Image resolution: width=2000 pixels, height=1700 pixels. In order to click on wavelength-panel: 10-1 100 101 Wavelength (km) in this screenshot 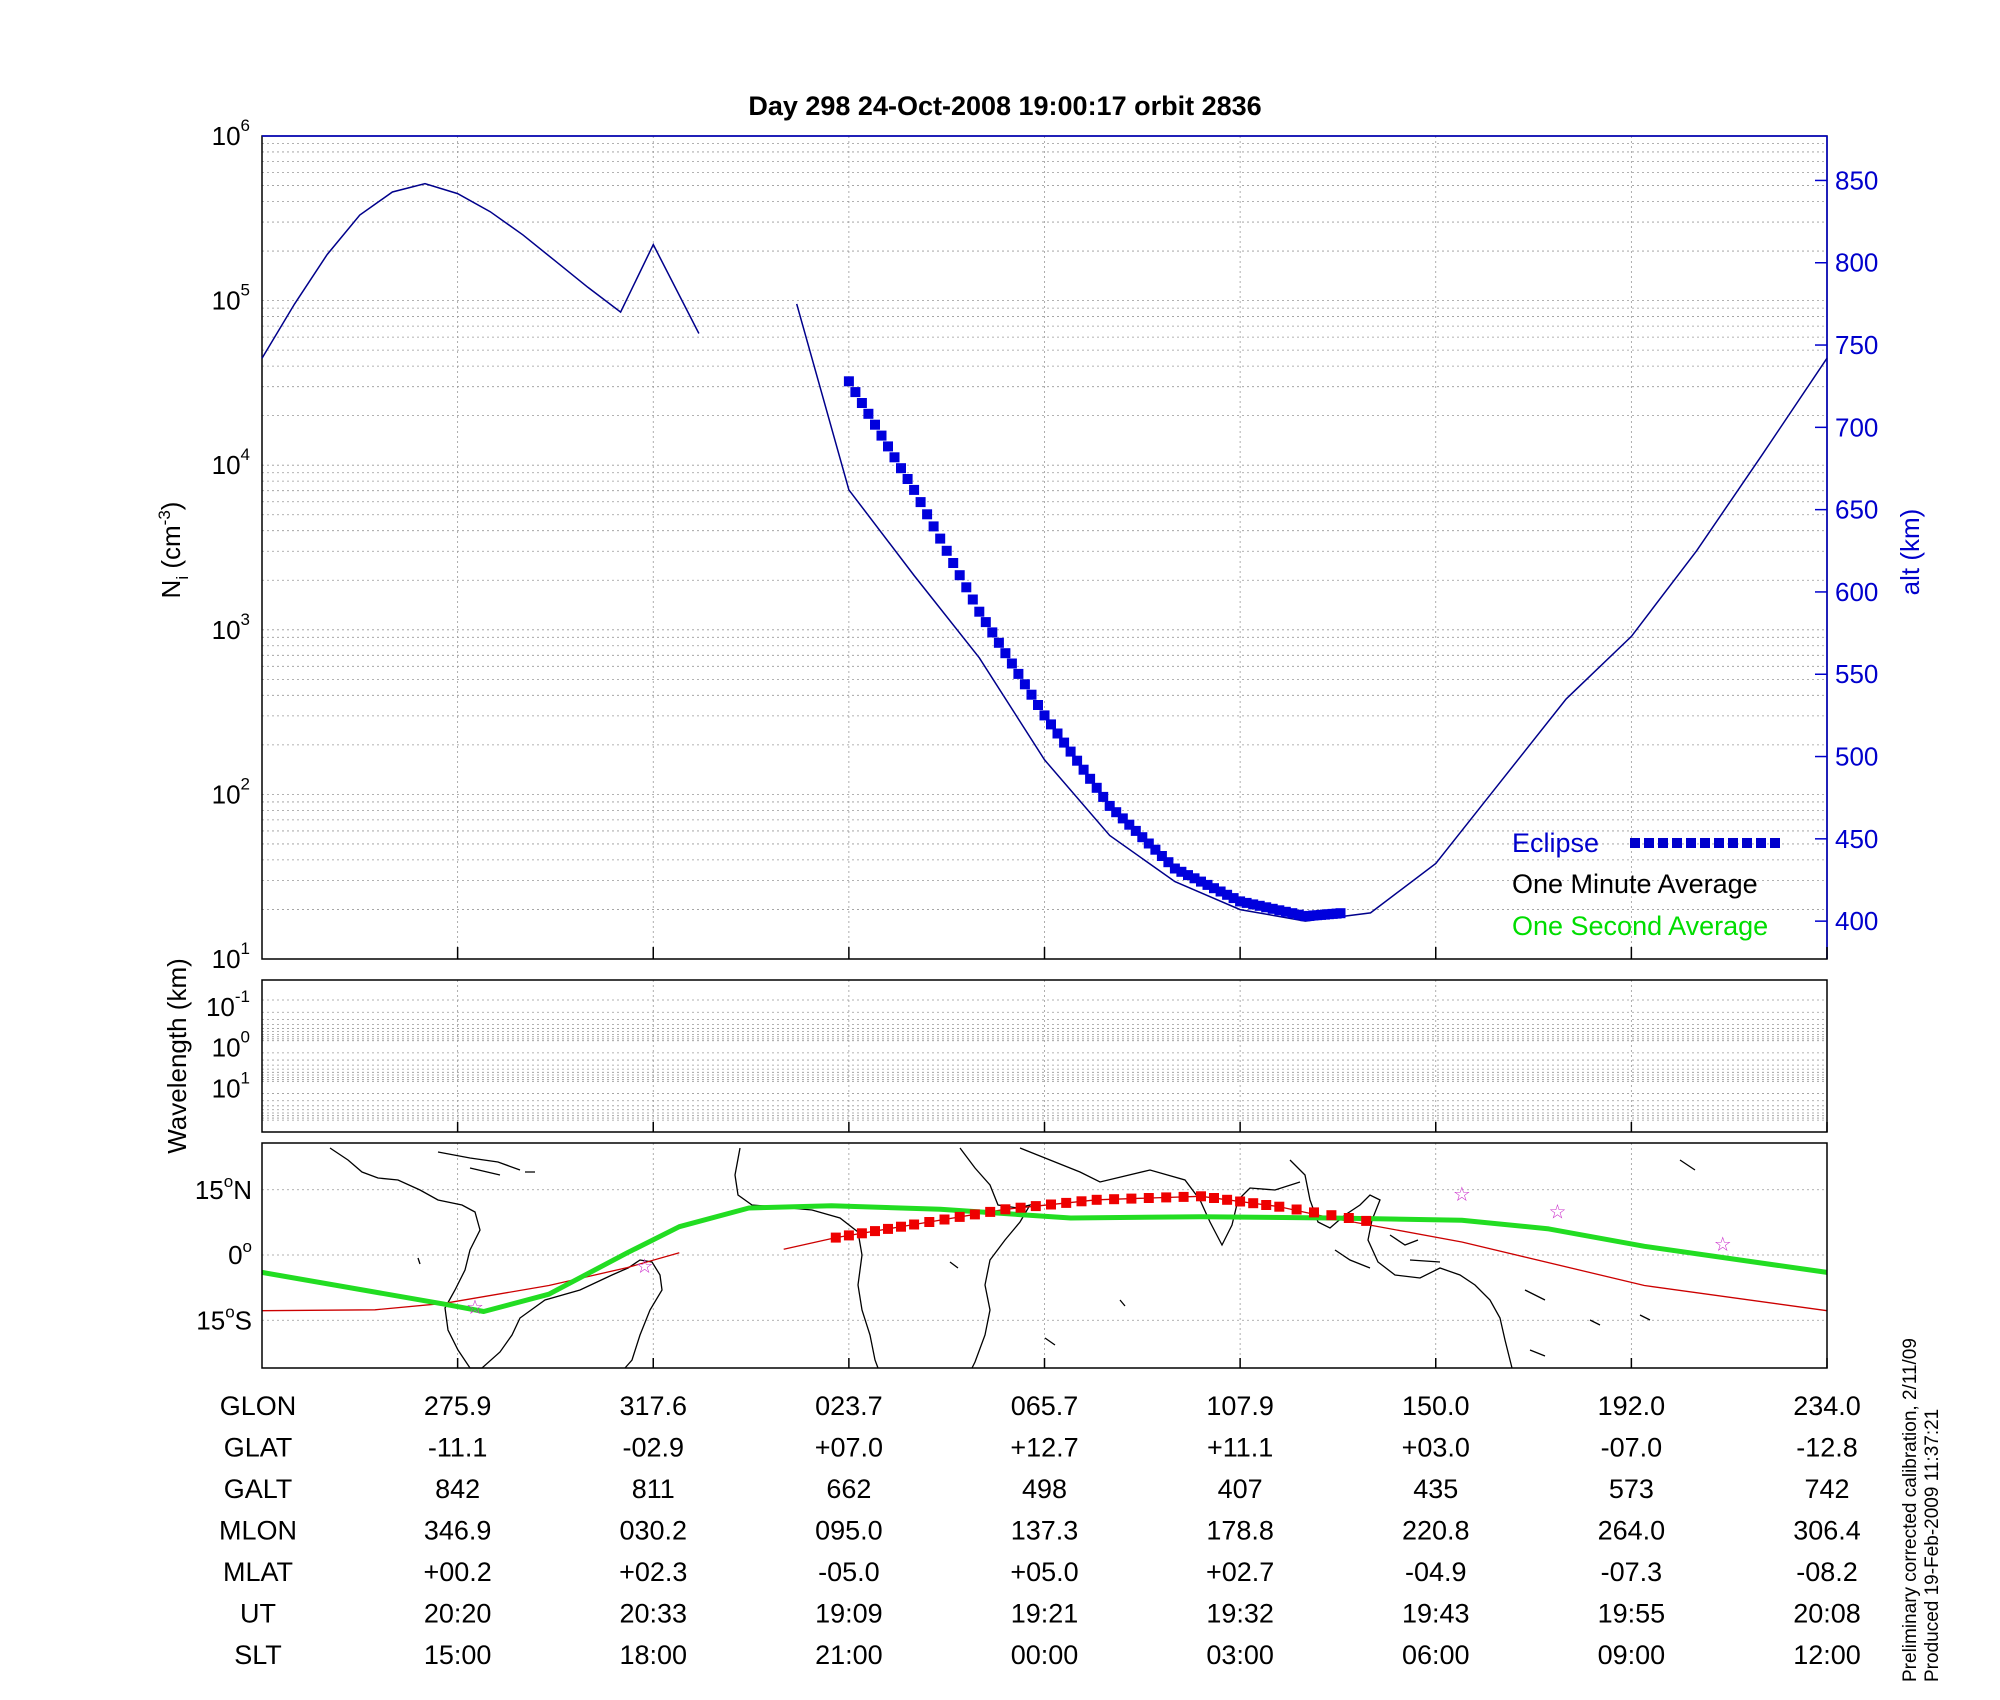, I will do `click(995, 1056)`.